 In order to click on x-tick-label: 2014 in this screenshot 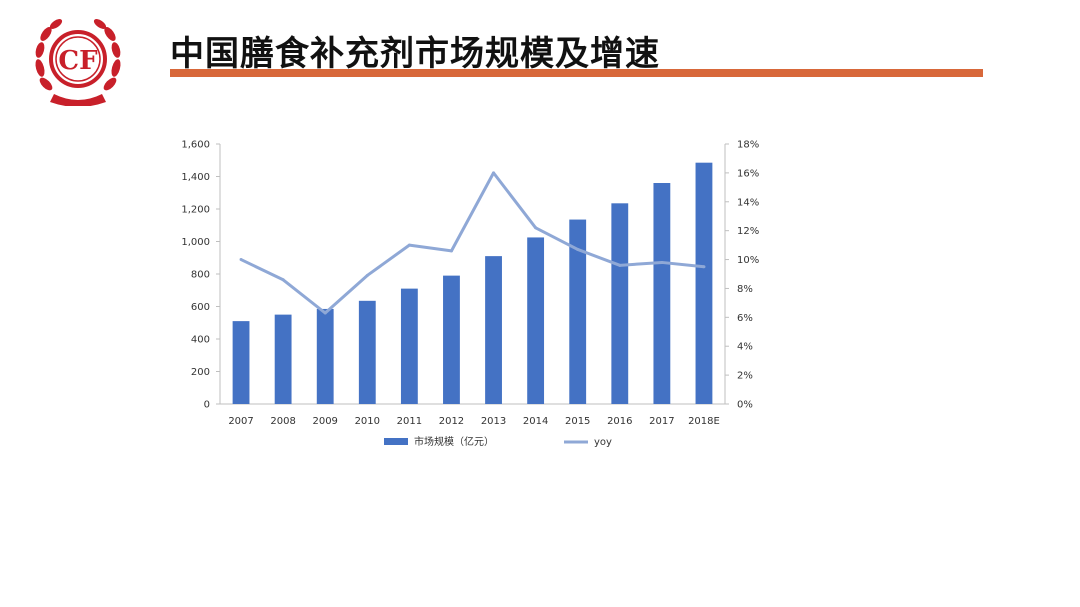, I will do `click(535, 421)`.